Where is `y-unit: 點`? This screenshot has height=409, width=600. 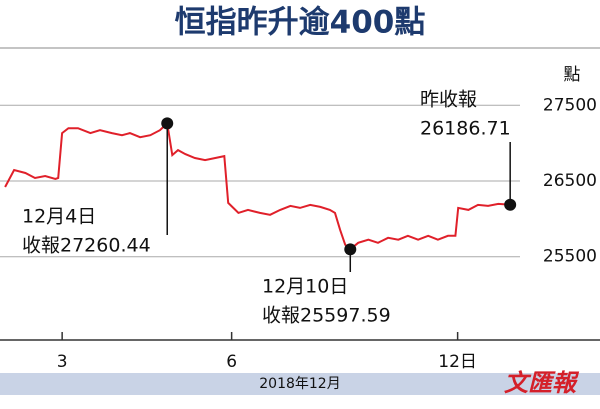
y-unit: 點 is located at coordinates (572, 75).